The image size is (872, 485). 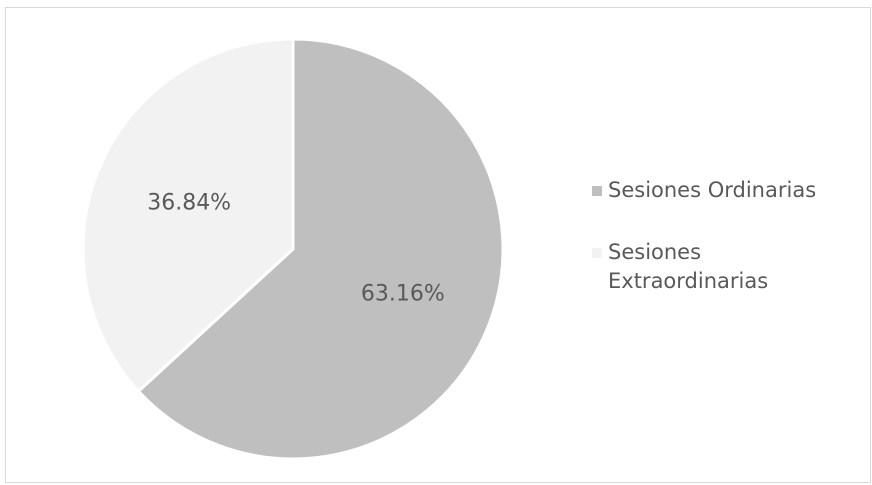 I want to click on legend-item-ordinarias: Sesiones Ordinarias, so click(x=729, y=190).